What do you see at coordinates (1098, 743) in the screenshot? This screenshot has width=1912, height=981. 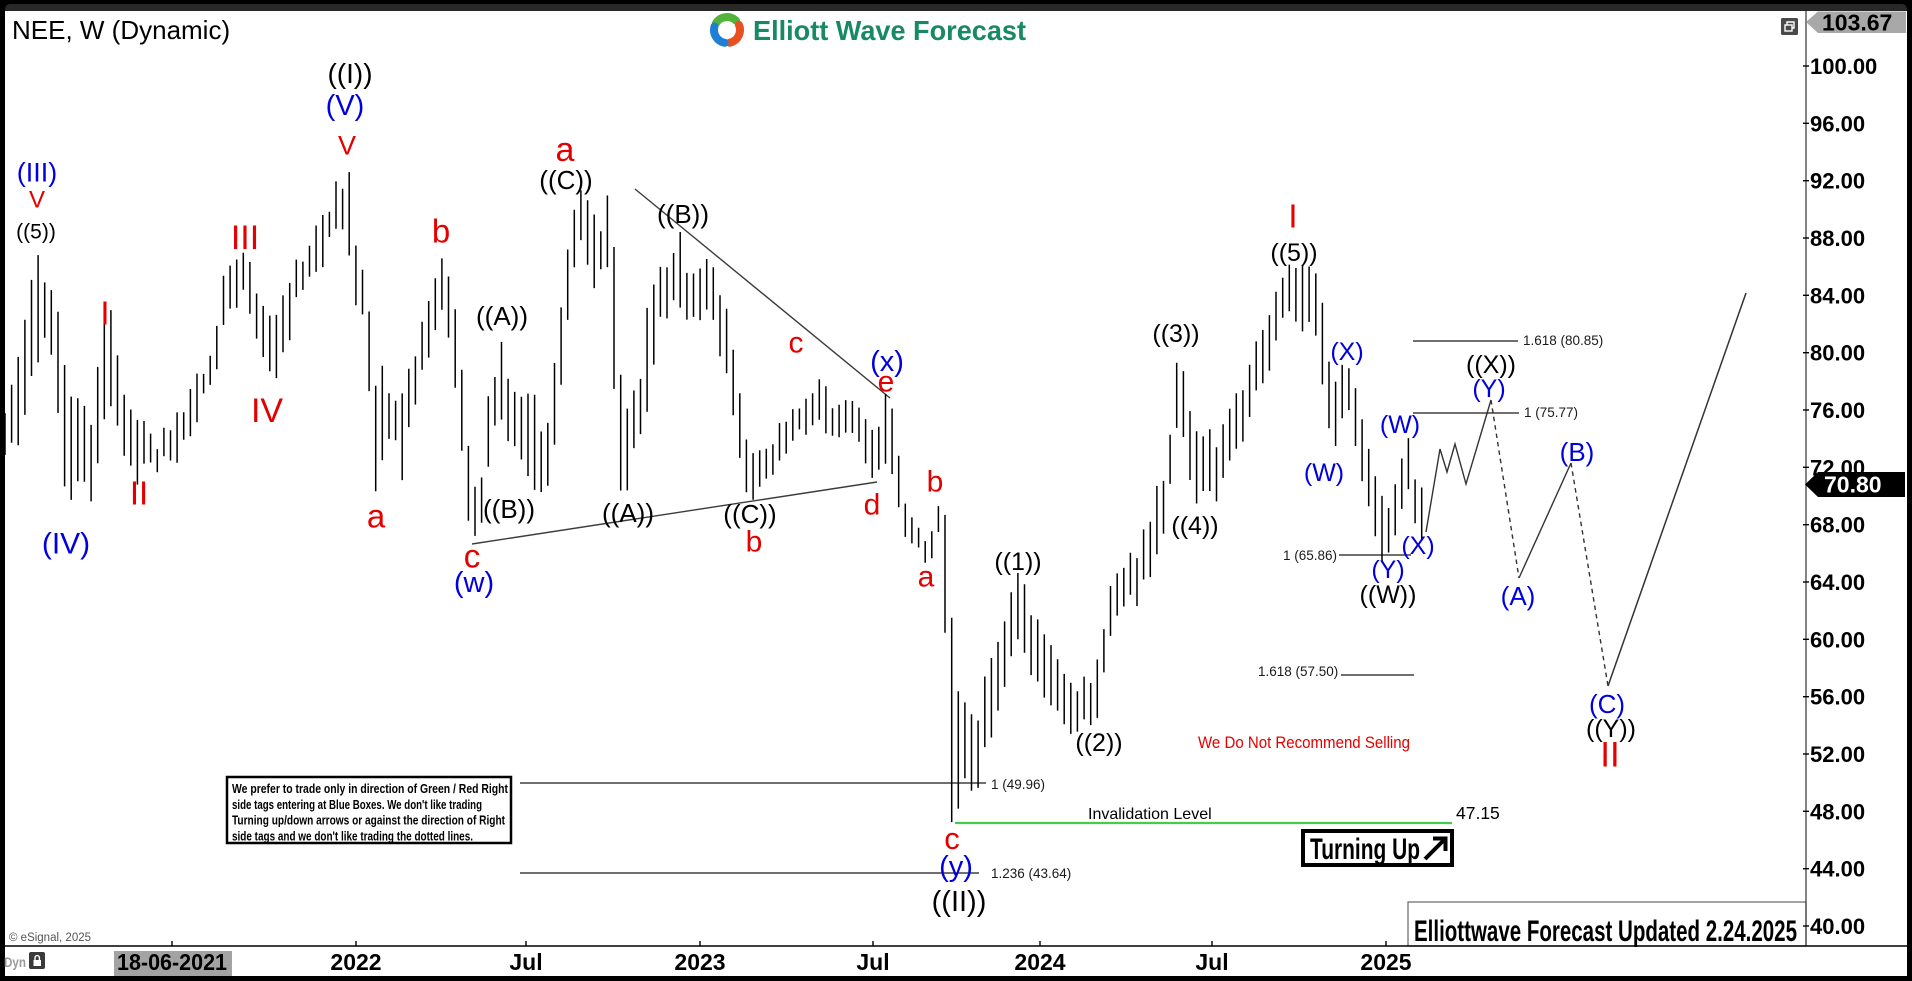 I see `svg-text: ((2))` at bounding box center [1098, 743].